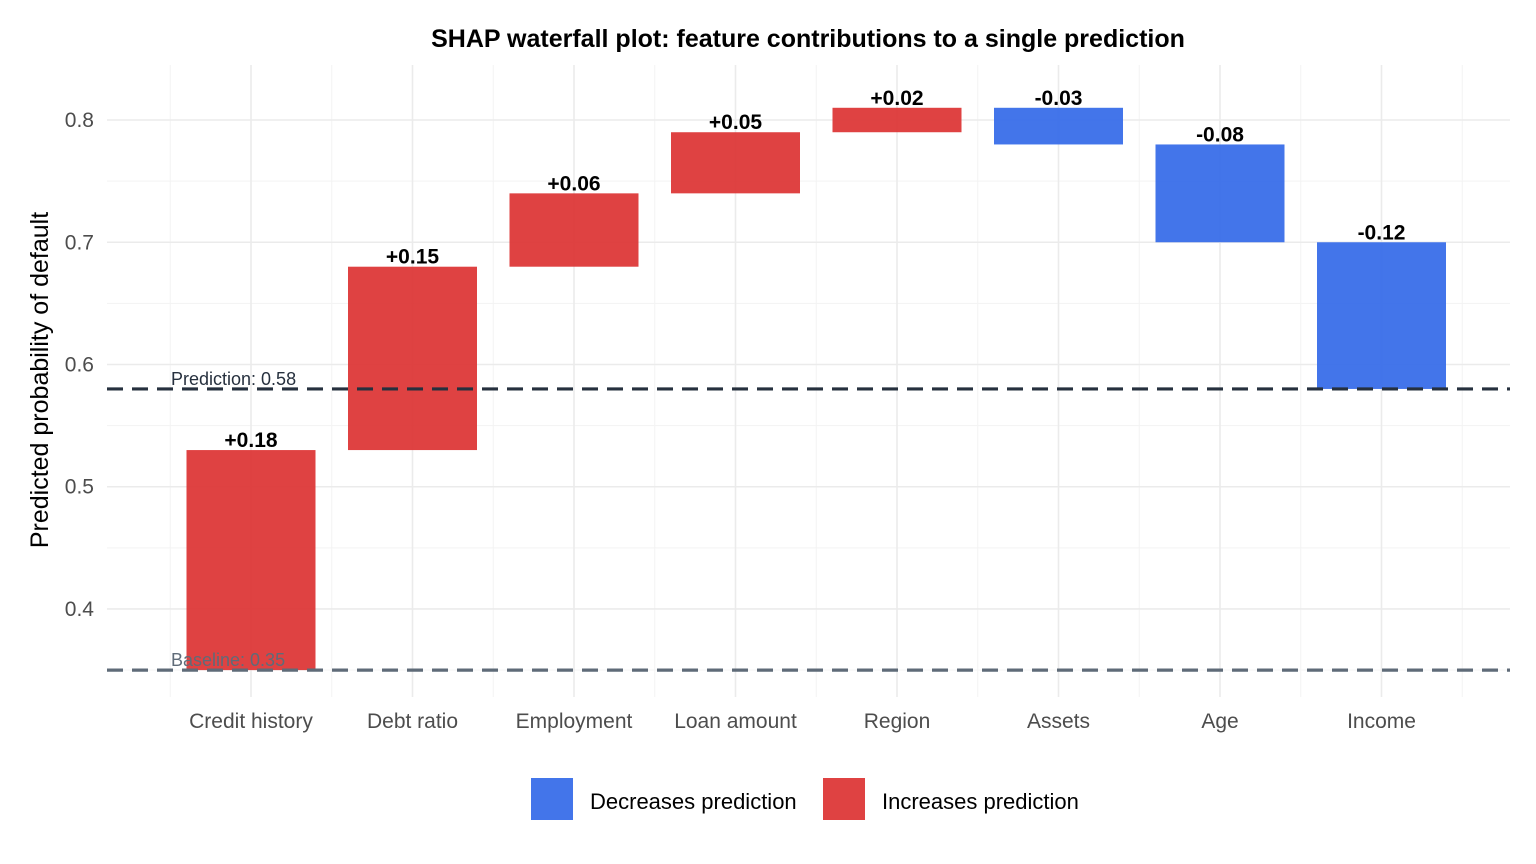  What do you see at coordinates (228, 660) in the screenshot?
I see `baseline-label: Baseline: 0.35` at bounding box center [228, 660].